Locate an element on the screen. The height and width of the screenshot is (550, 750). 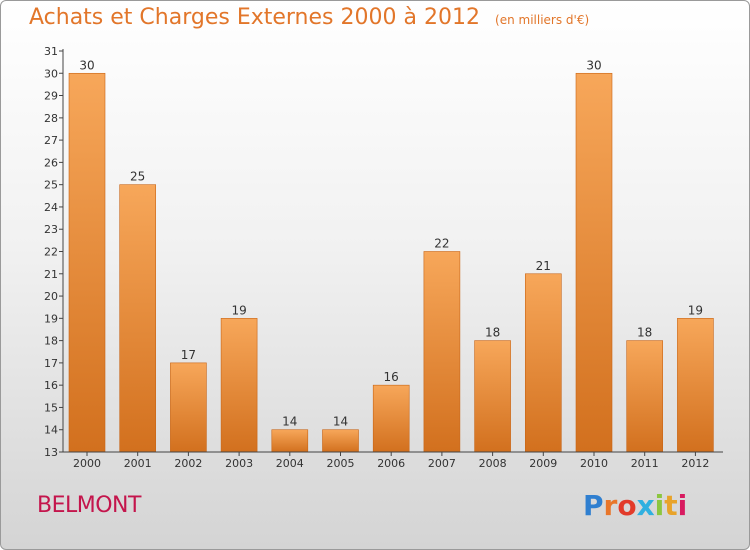
chart-title: Achats et Charges Externes 2000 à 2012 is located at coordinates (254, 17).